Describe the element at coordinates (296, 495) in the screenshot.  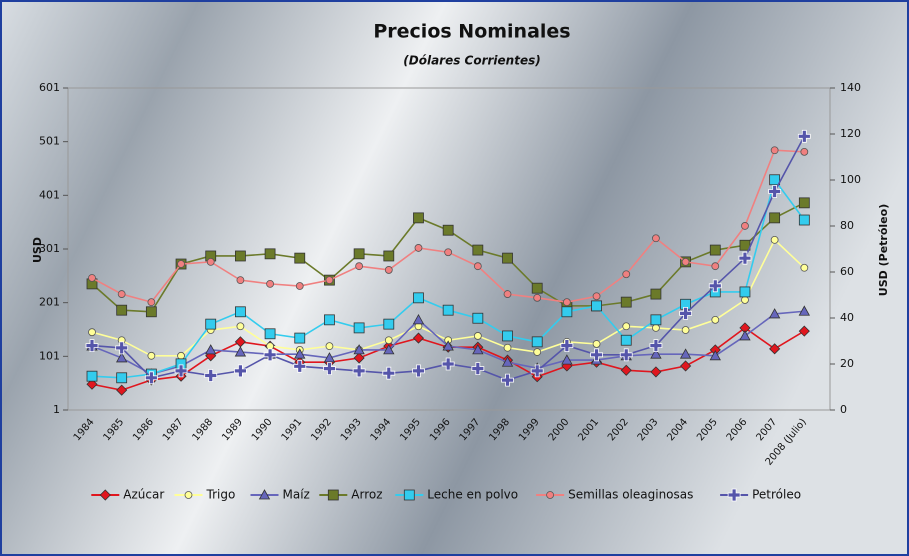
I see `legend-label: Maíz` at that location.